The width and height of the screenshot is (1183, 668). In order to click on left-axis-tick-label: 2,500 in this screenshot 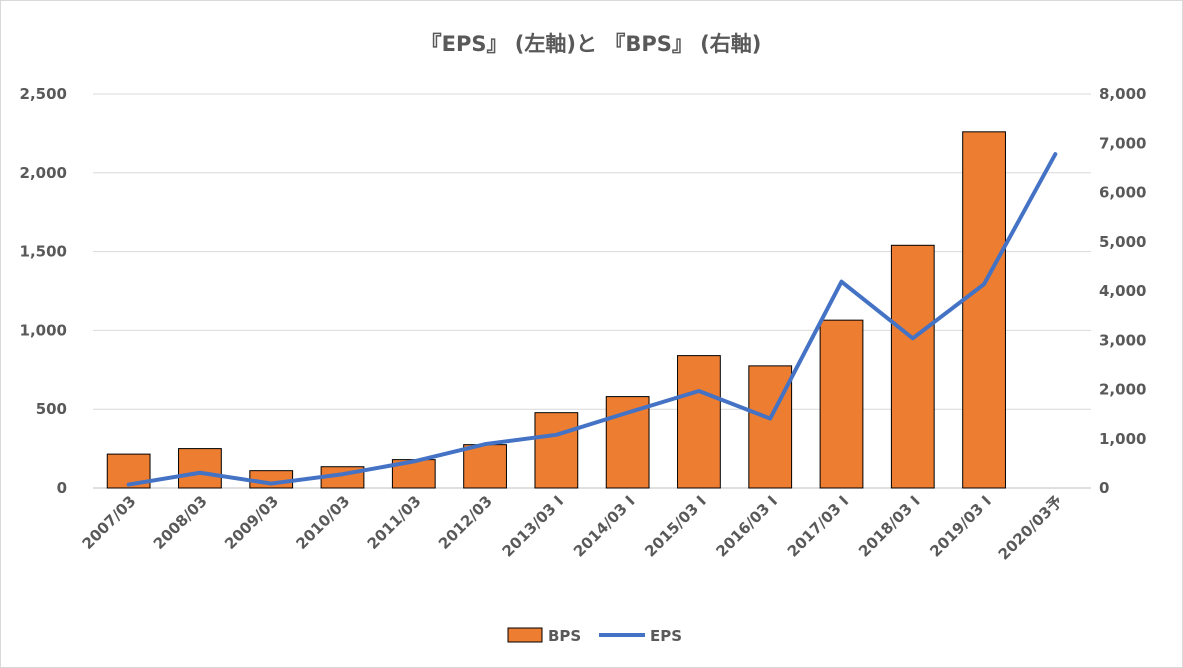, I will do `click(43, 94)`.